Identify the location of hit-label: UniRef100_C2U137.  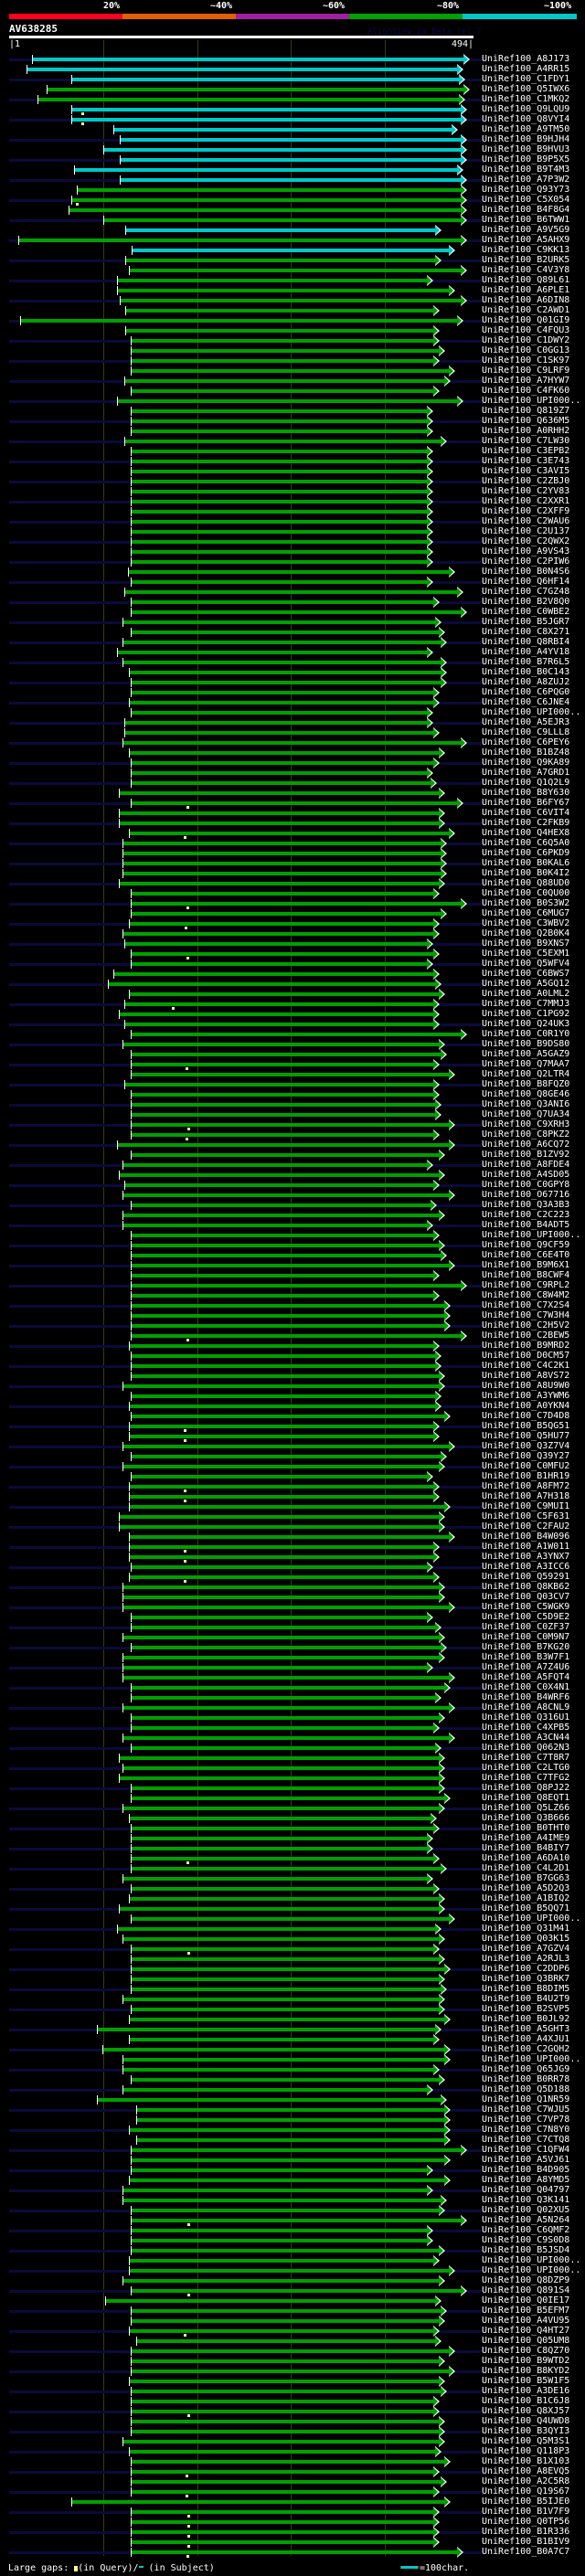
(526, 531).